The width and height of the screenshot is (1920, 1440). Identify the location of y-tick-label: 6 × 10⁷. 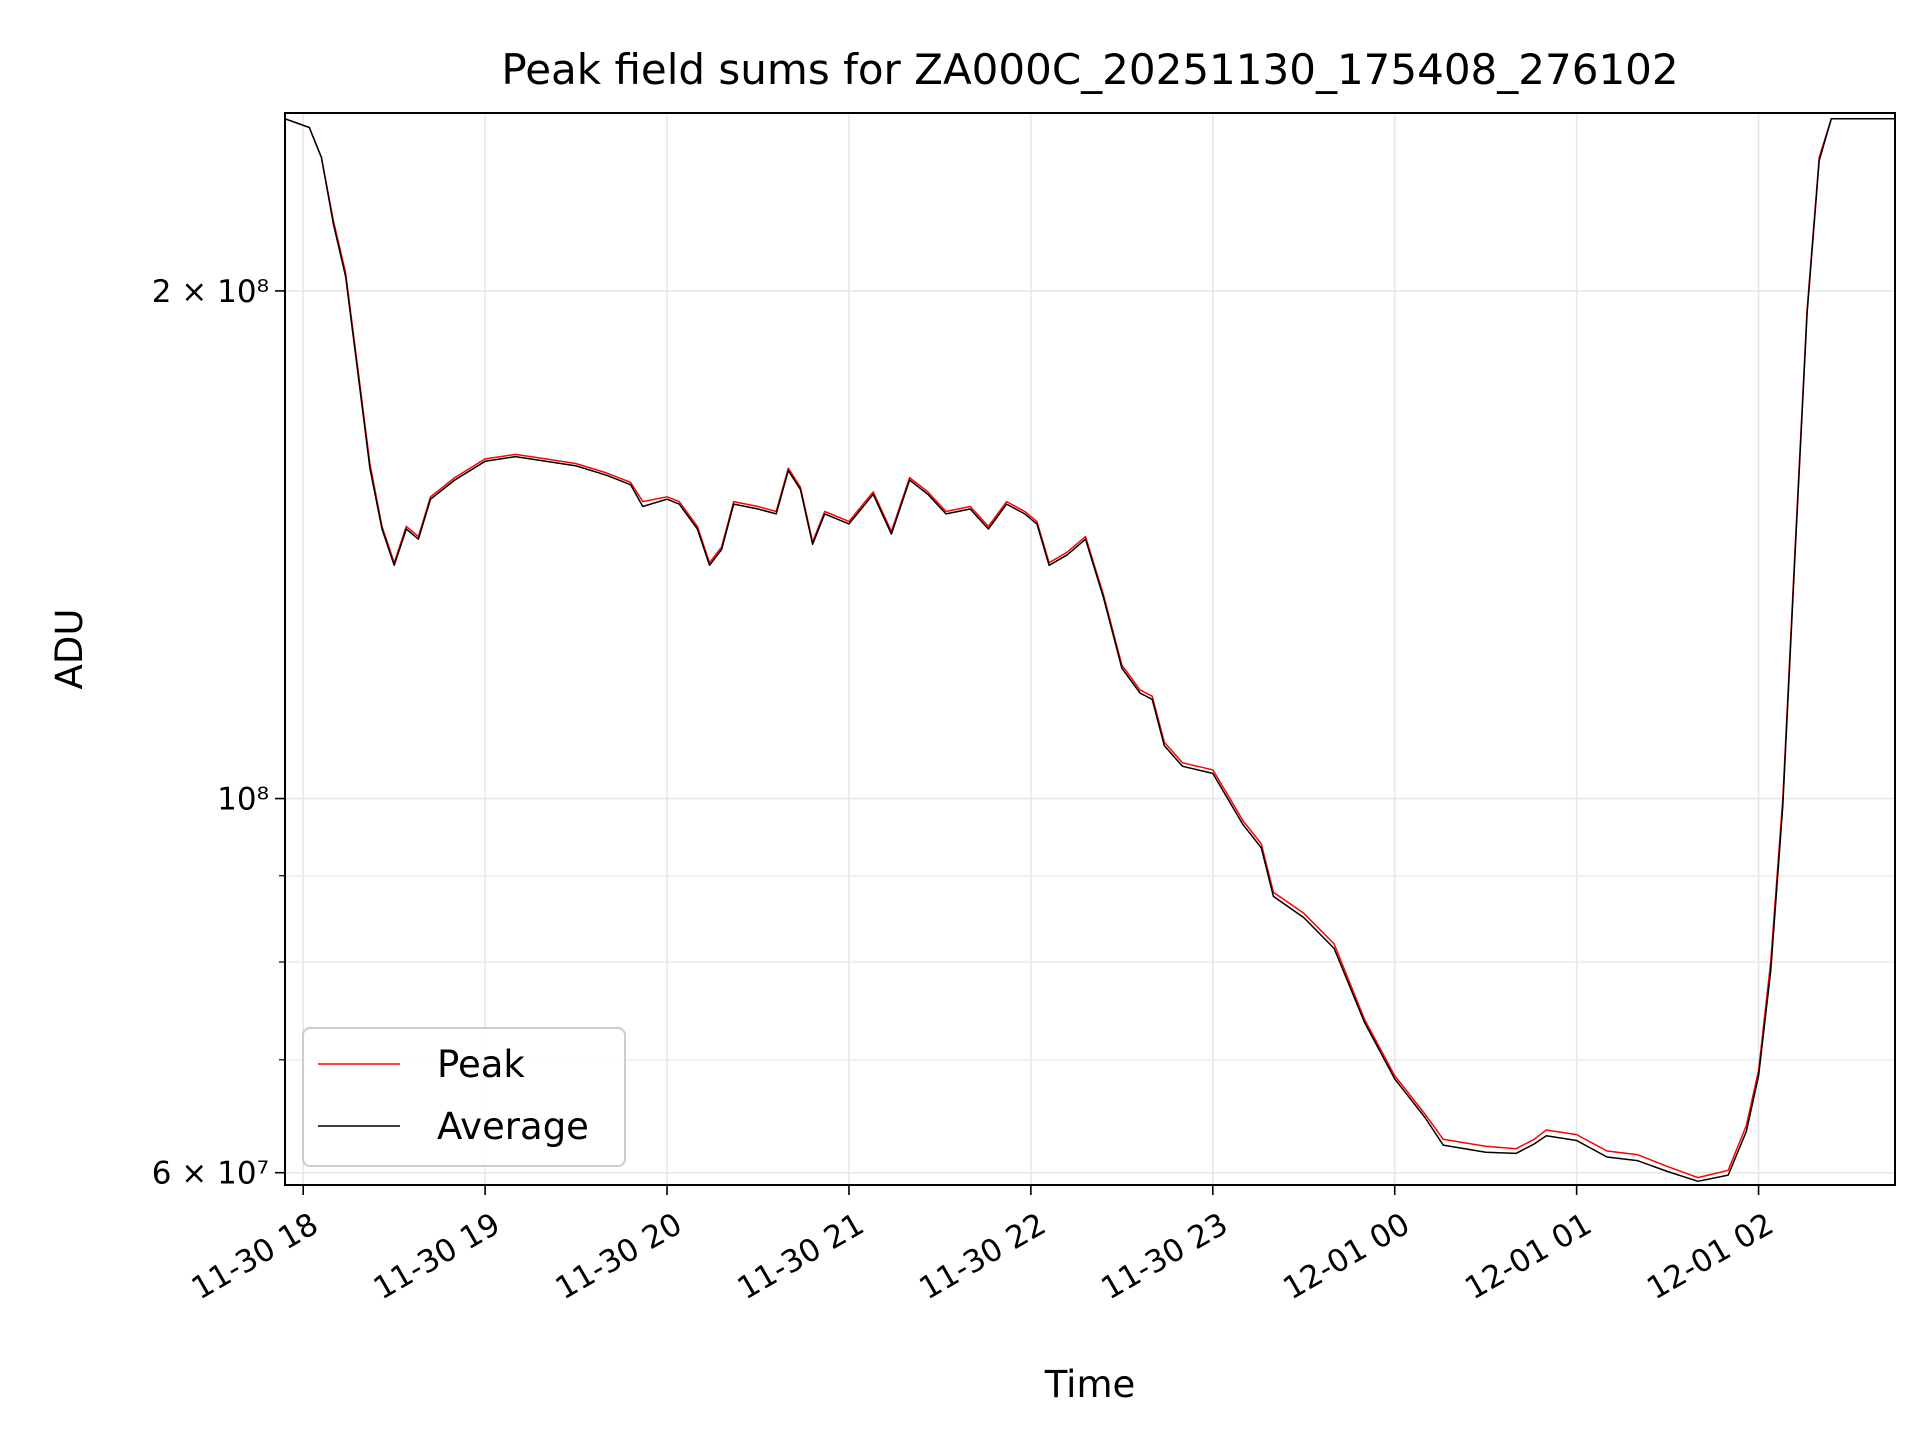
(210, 1174).